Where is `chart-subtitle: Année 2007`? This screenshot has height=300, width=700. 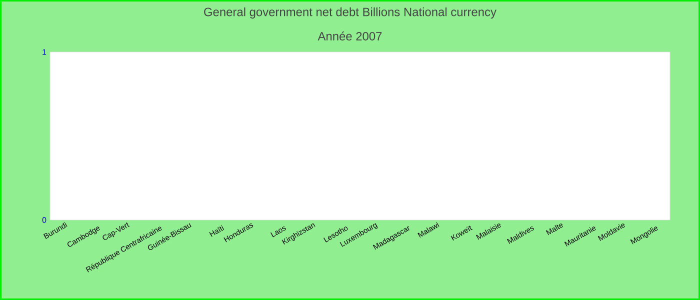
chart-subtitle: Année 2007 is located at coordinates (350, 36).